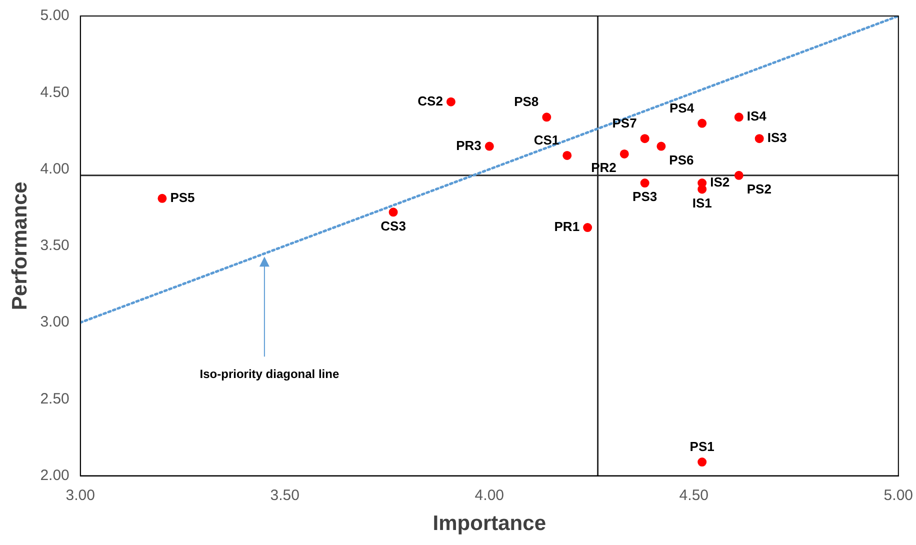 The width and height of the screenshot is (916, 545). What do you see at coordinates (899, 495) in the screenshot?
I see `x-tick-label: 5.00` at bounding box center [899, 495].